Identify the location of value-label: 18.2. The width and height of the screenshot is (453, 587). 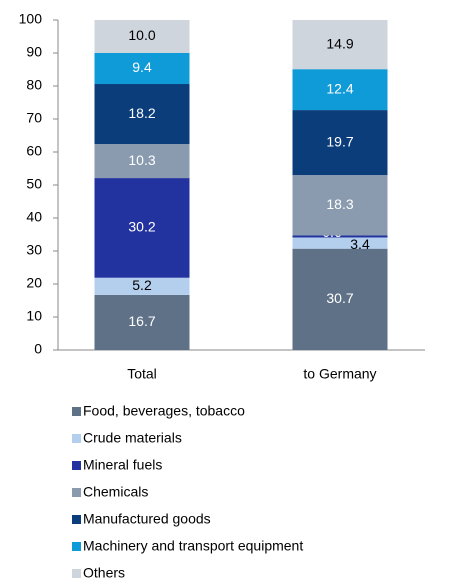
(141, 113).